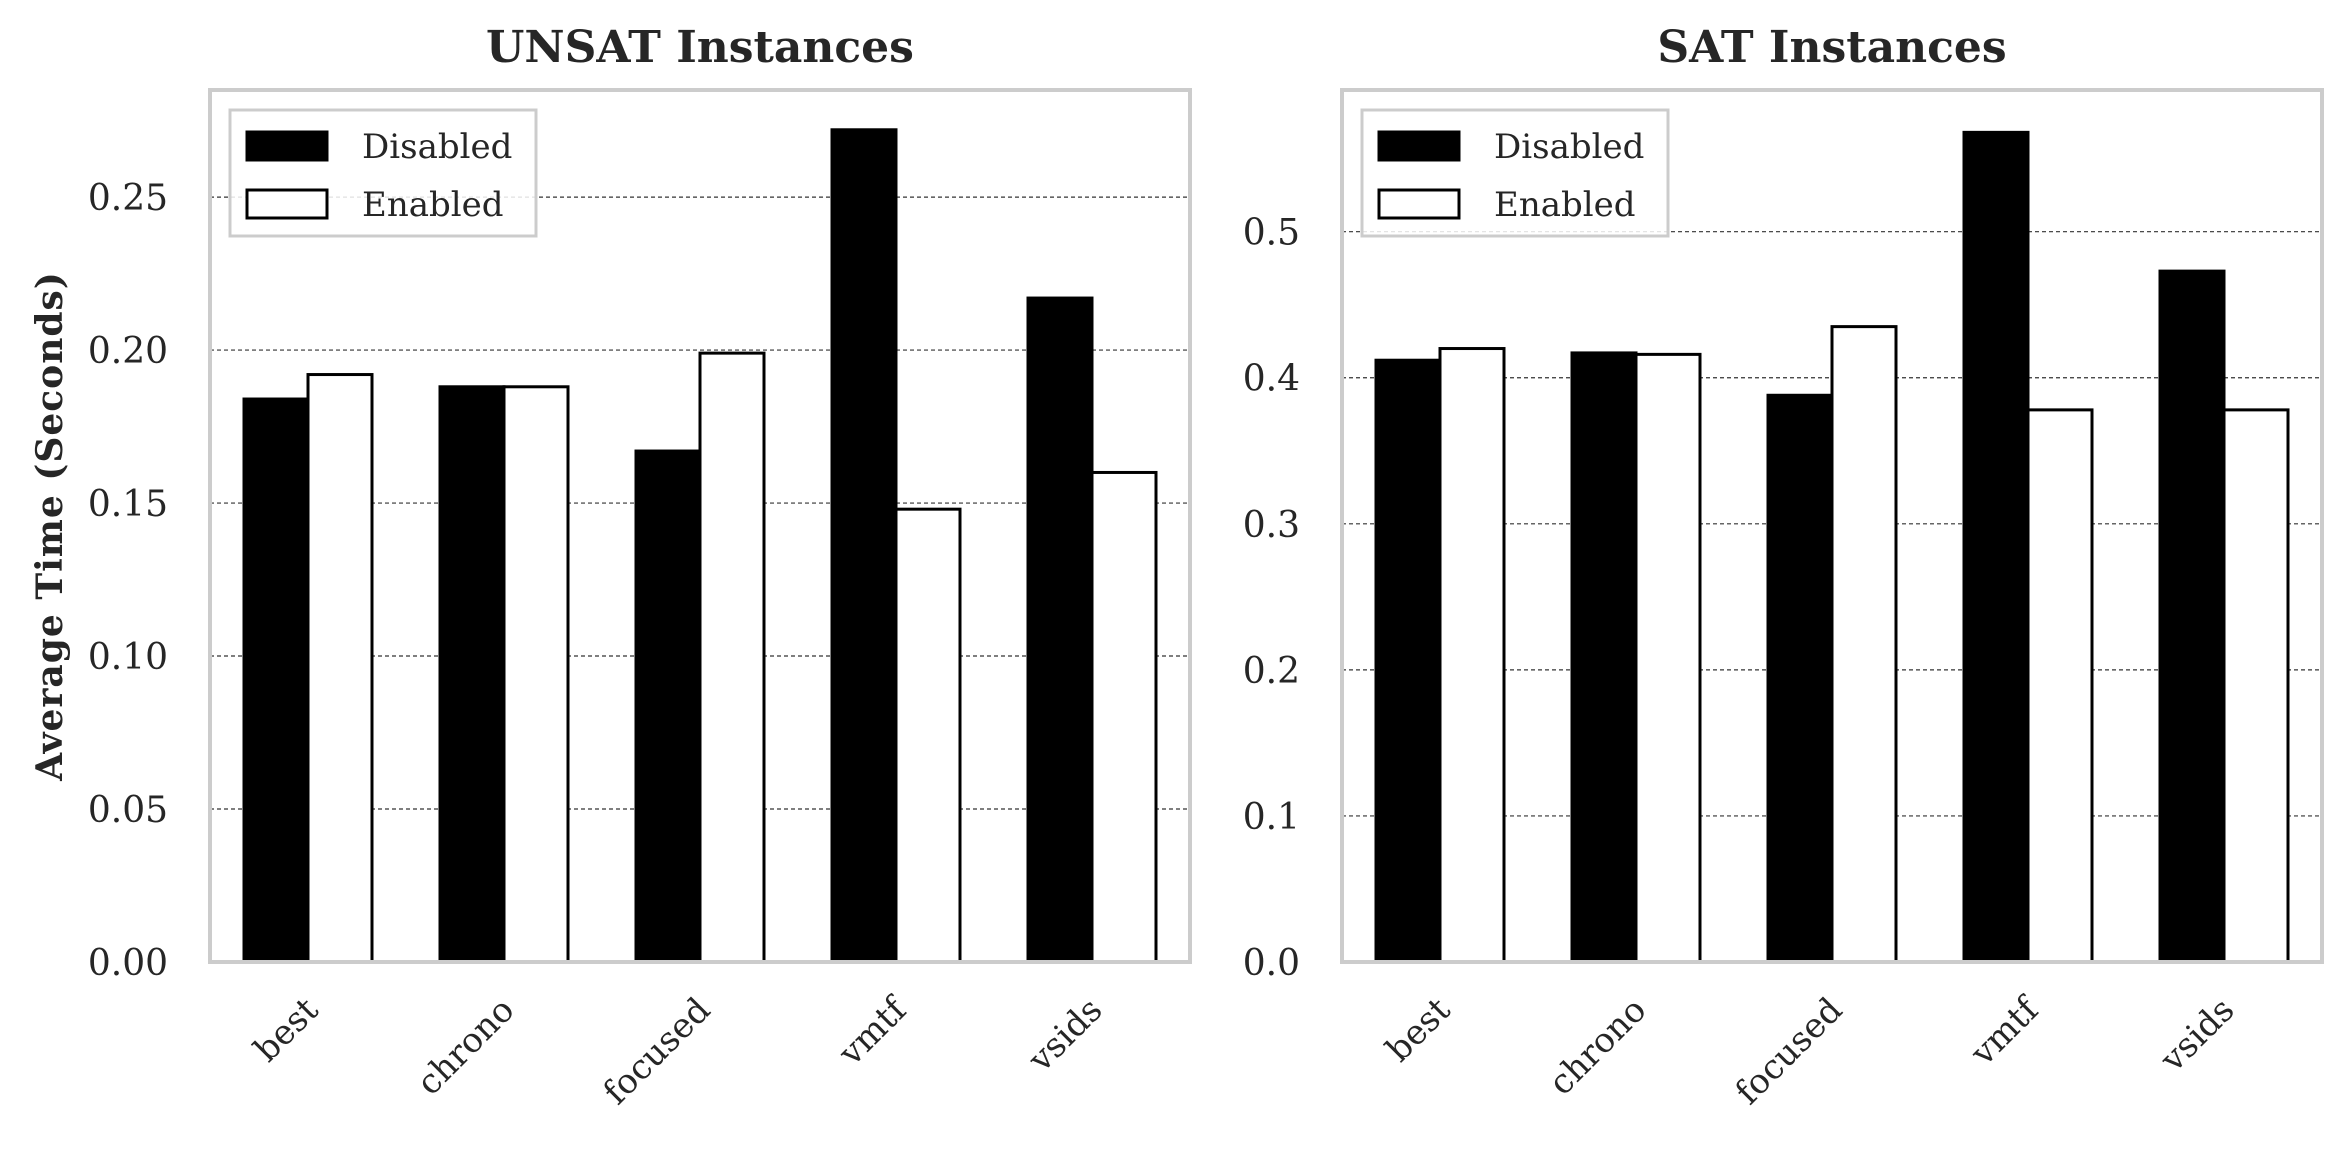 The height and width of the screenshot is (1157, 2352). What do you see at coordinates (1271, 233) in the screenshot?
I see `y-tick-label: 0.5` at bounding box center [1271, 233].